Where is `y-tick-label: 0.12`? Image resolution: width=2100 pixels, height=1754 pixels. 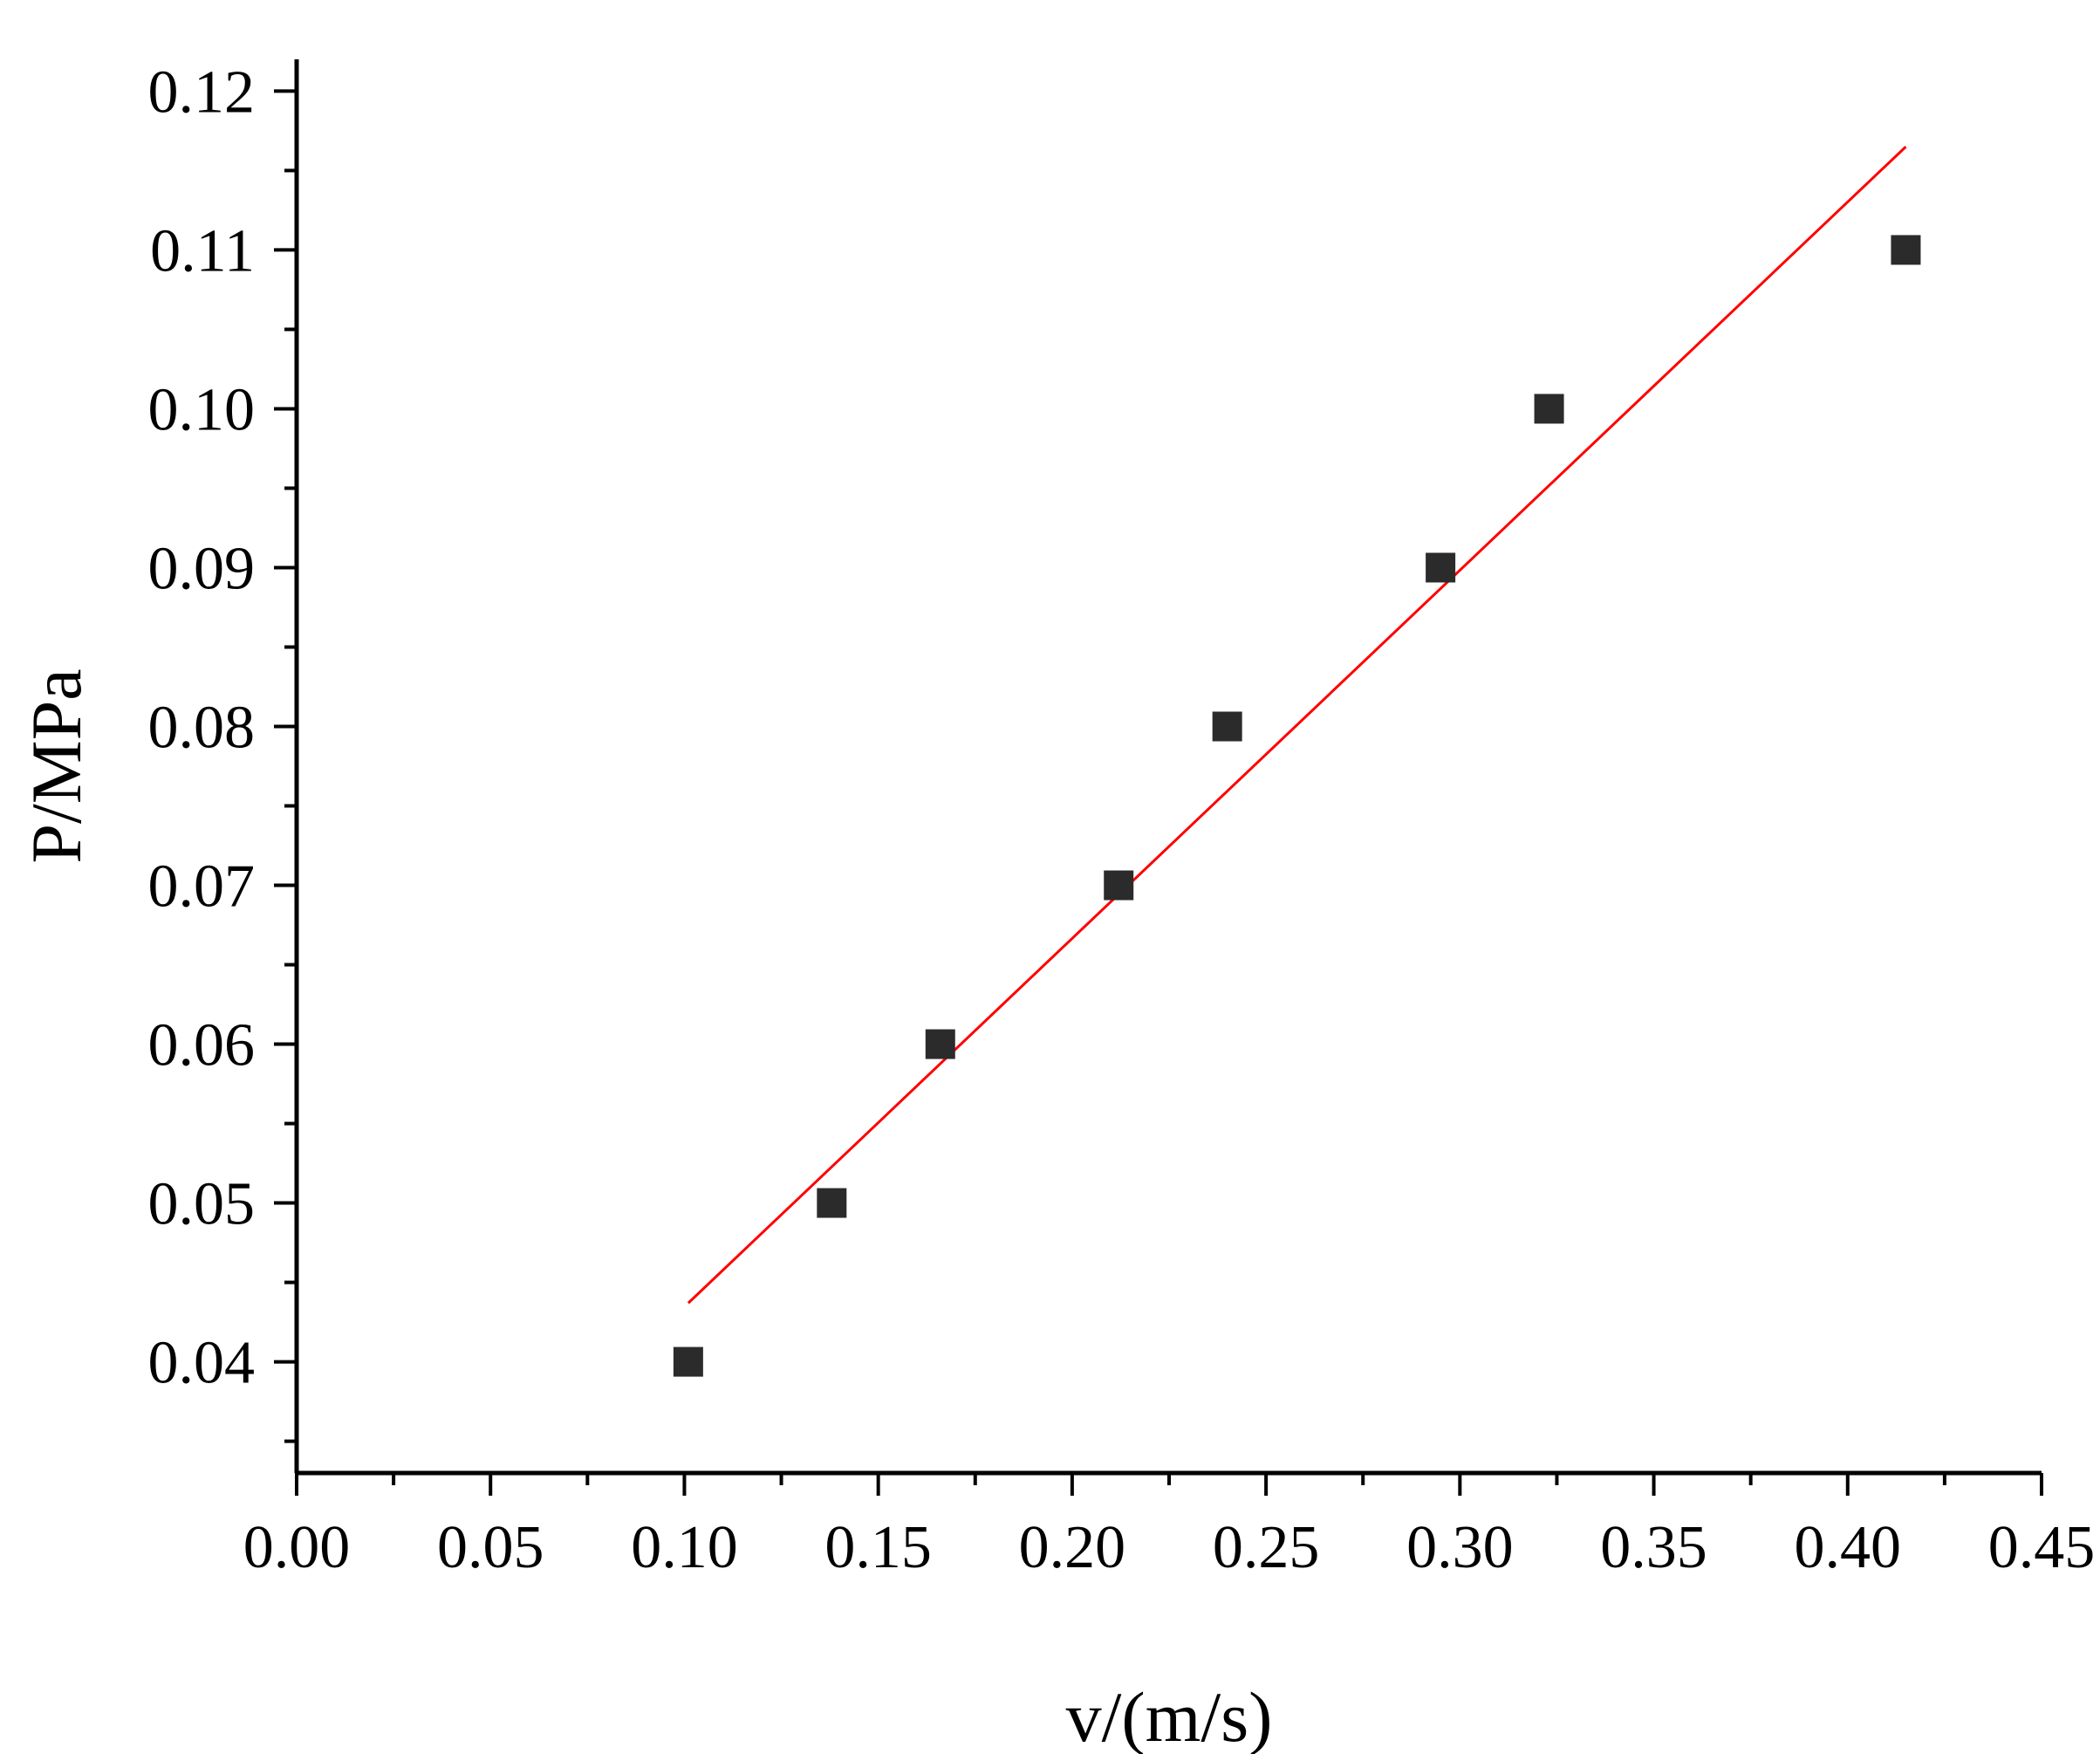
y-tick-label: 0.12 is located at coordinates (202, 92).